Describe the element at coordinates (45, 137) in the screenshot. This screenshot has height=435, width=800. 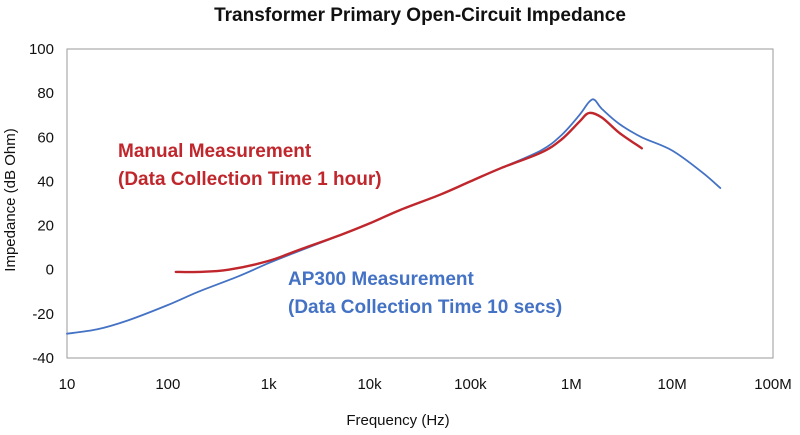
I see `y-tick-label: 60` at that location.